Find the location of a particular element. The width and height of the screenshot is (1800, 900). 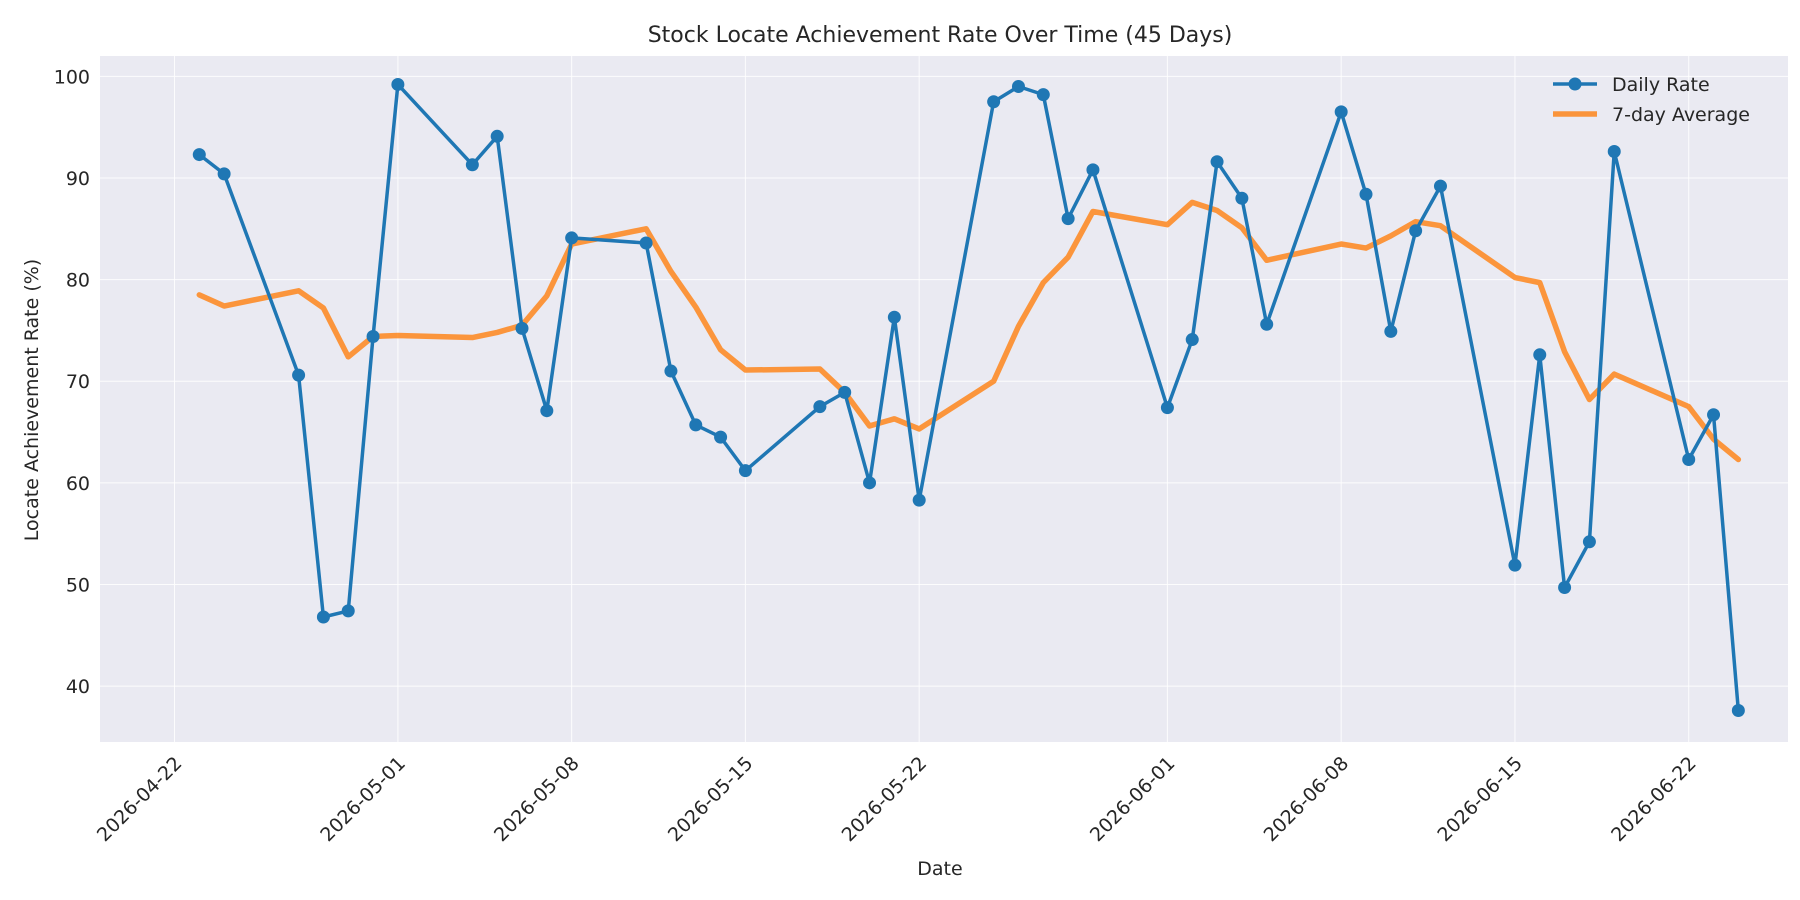

y-tick-label: 90 is located at coordinates (78, 179).